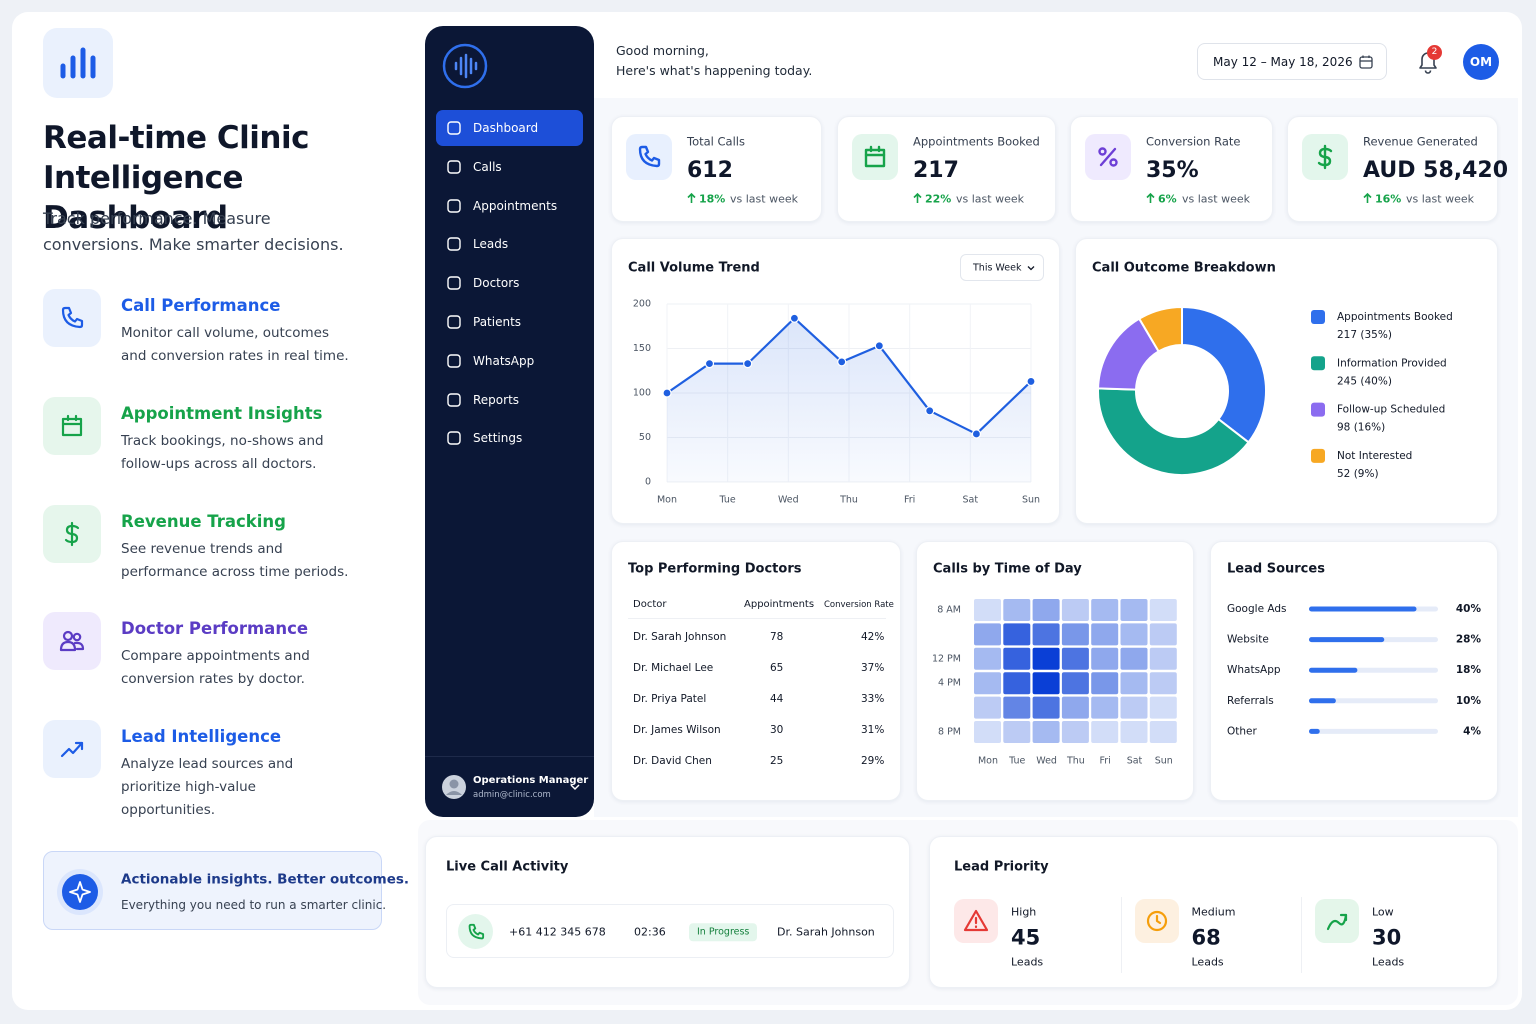 The width and height of the screenshot is (1536, 1024). What do you see at coordinates (930, 411) in the screenshot?
I see `point` at bounding box center [930, 411].